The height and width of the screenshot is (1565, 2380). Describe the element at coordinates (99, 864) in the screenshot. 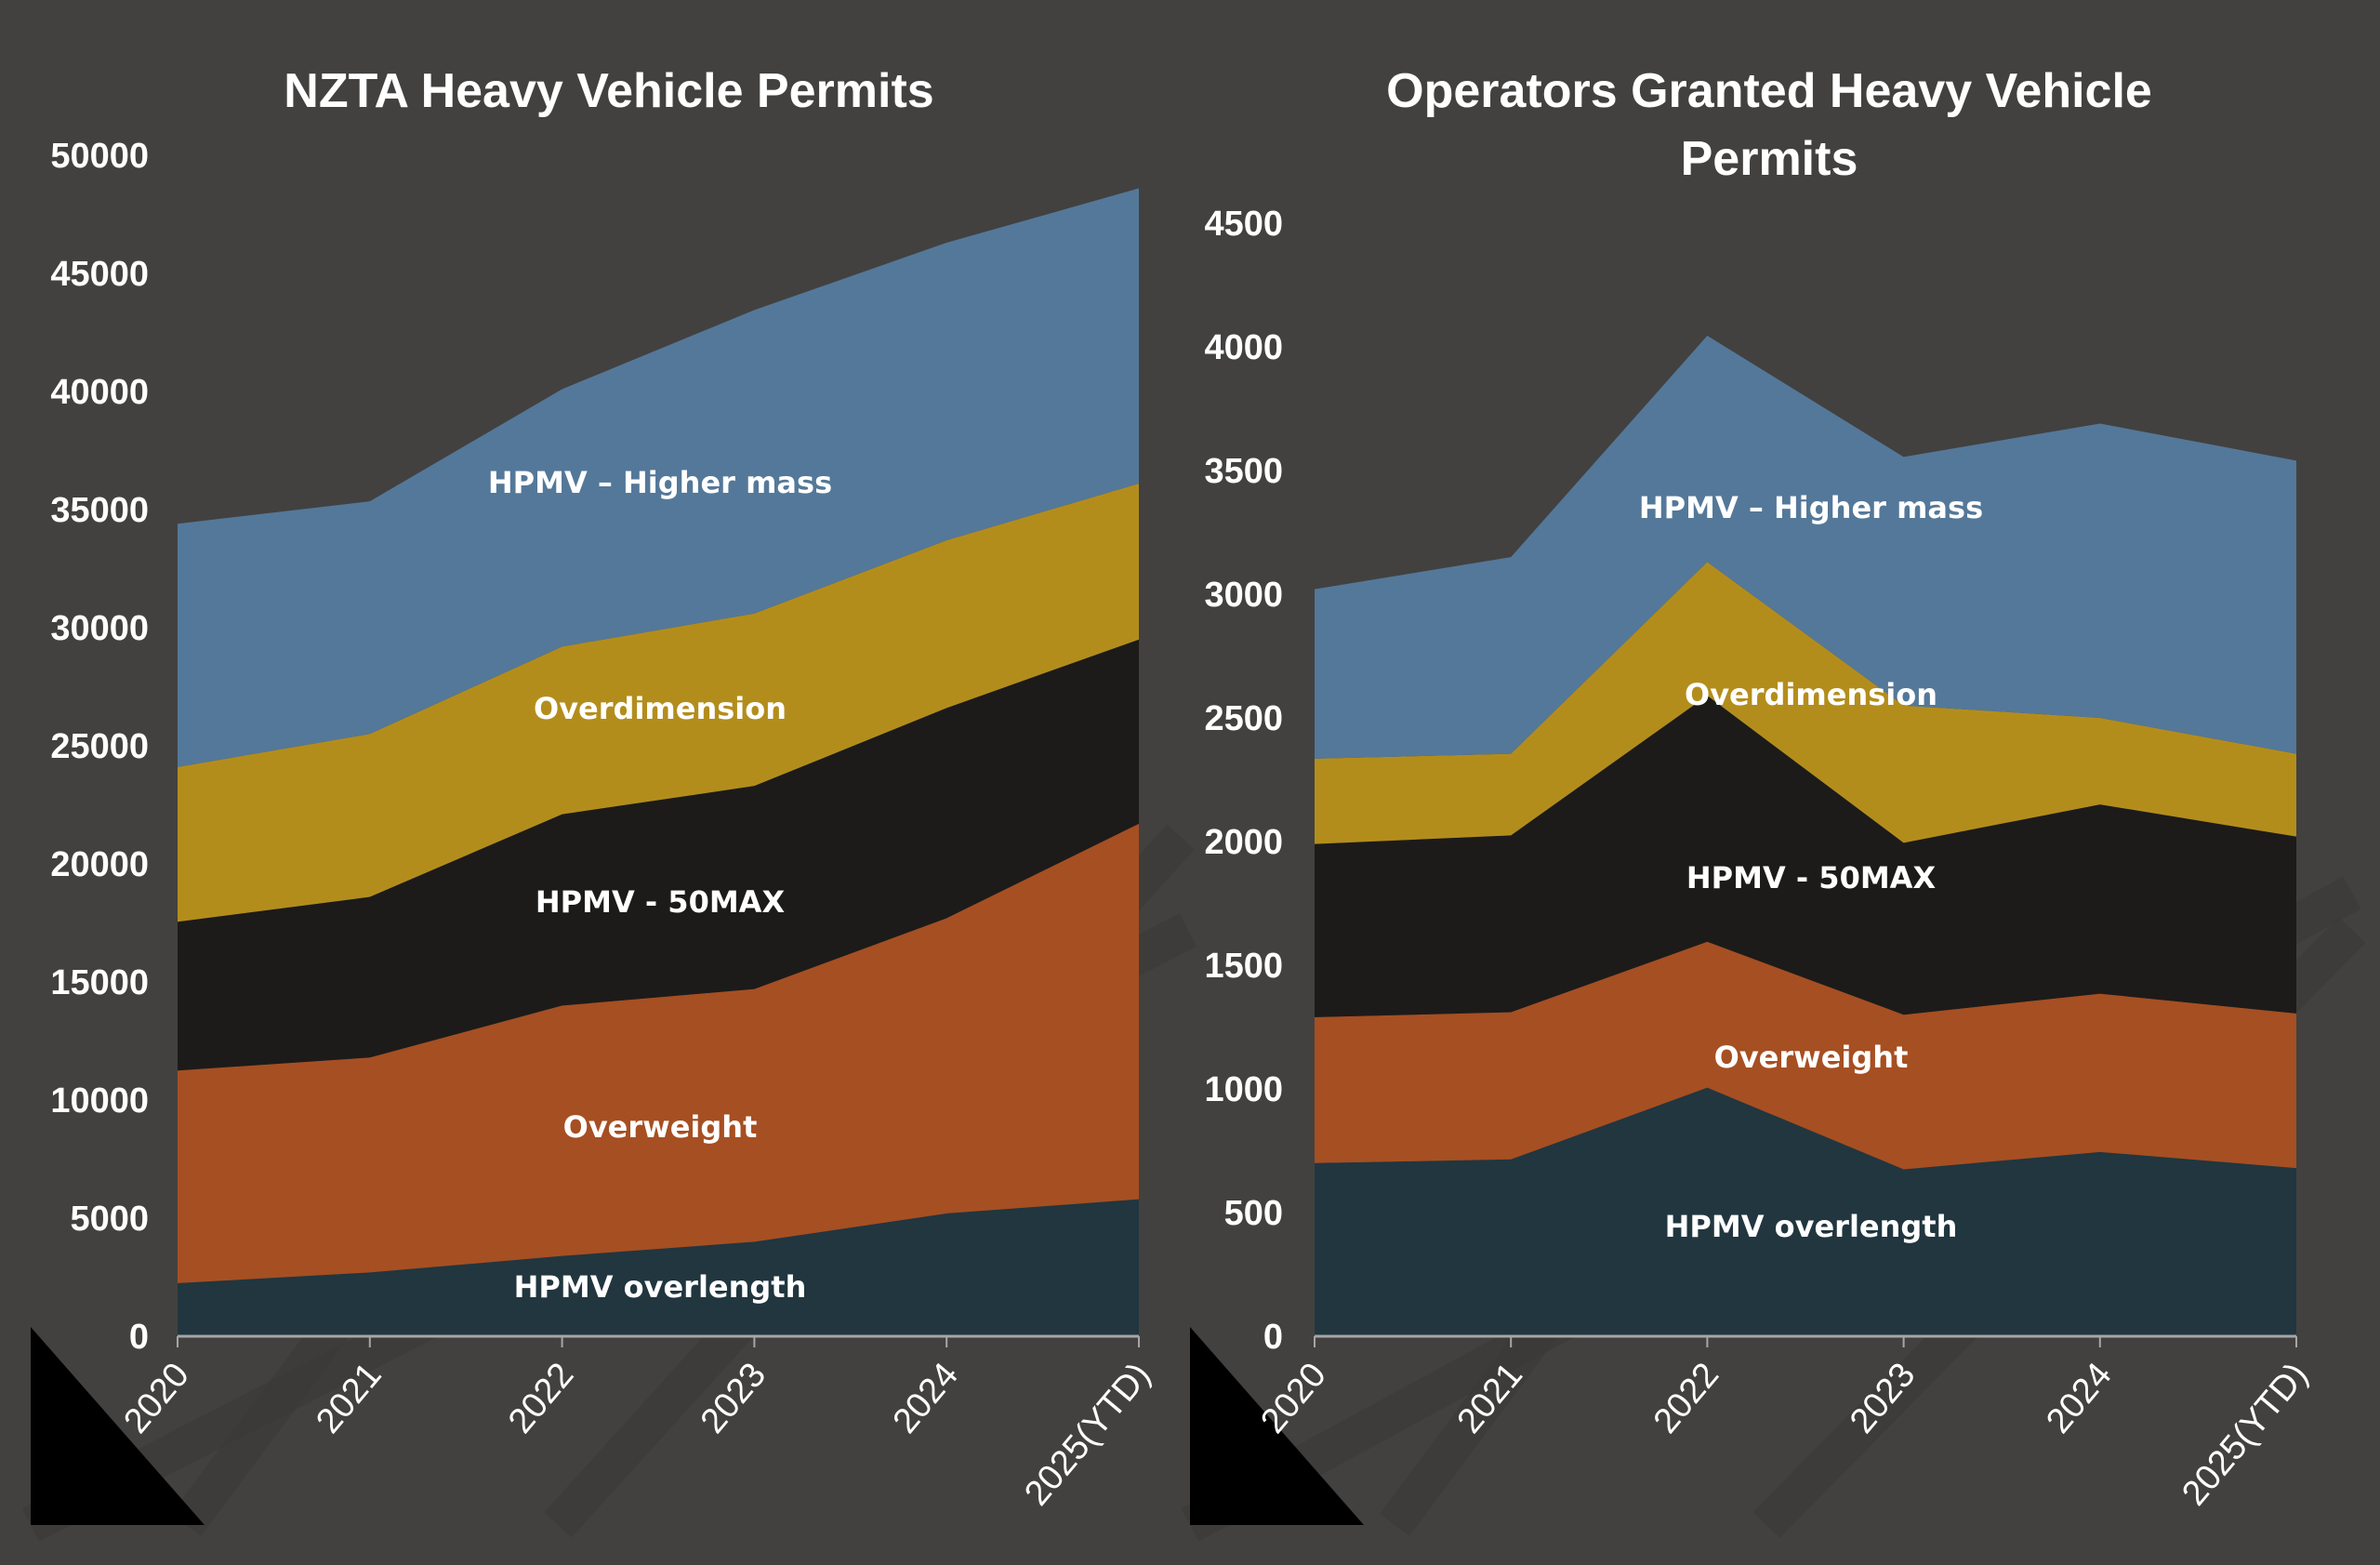

I see `y-tick-label: 20000` at that location.